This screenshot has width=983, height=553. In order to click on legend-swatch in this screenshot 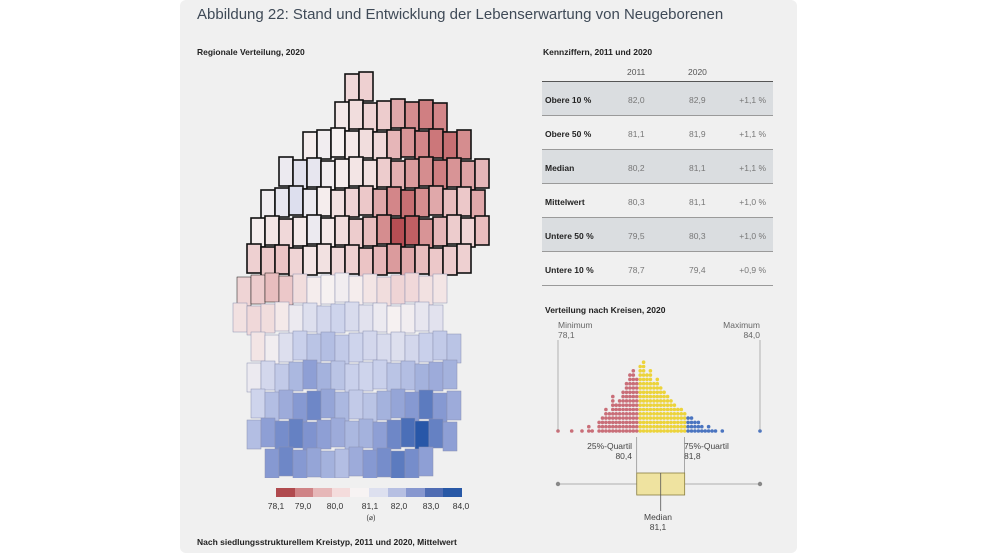, I will do `click(452, 492)`.